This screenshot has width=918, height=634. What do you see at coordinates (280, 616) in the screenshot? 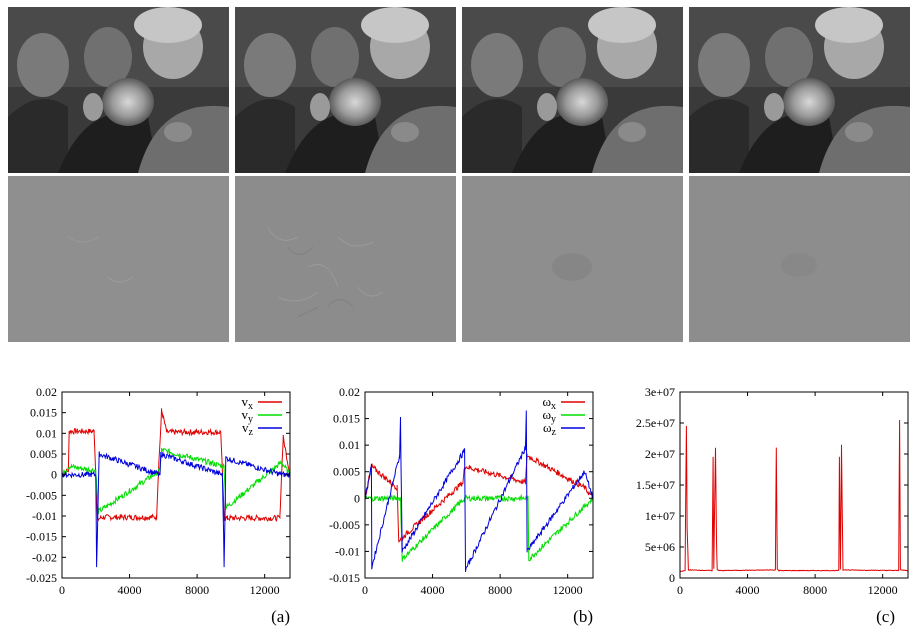
I see `panel-label: (a)` at bounding box center [280, 616].